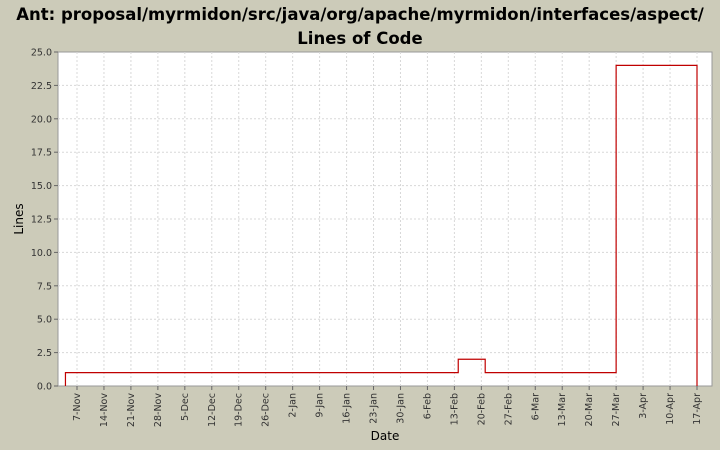 This screenshot has width=720, height=450. I want to click on y-tick-label: 7.5, so click(44, 286).